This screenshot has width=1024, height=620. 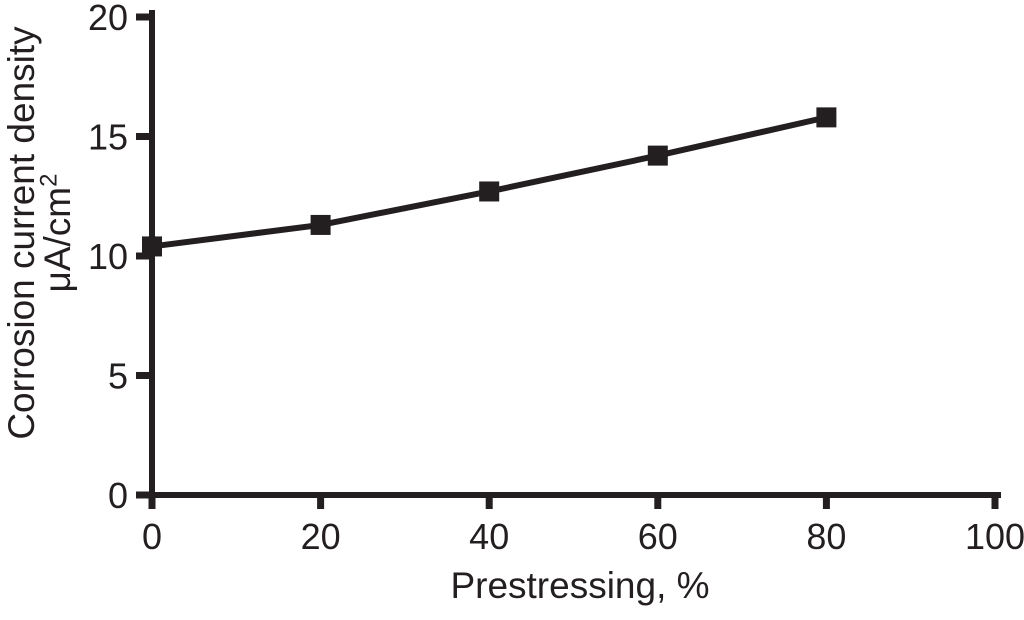 What do you see at coordinates (152, 536) in the screenshot?
I see `x-tick-label: 0` at bounding box center [152, 536].